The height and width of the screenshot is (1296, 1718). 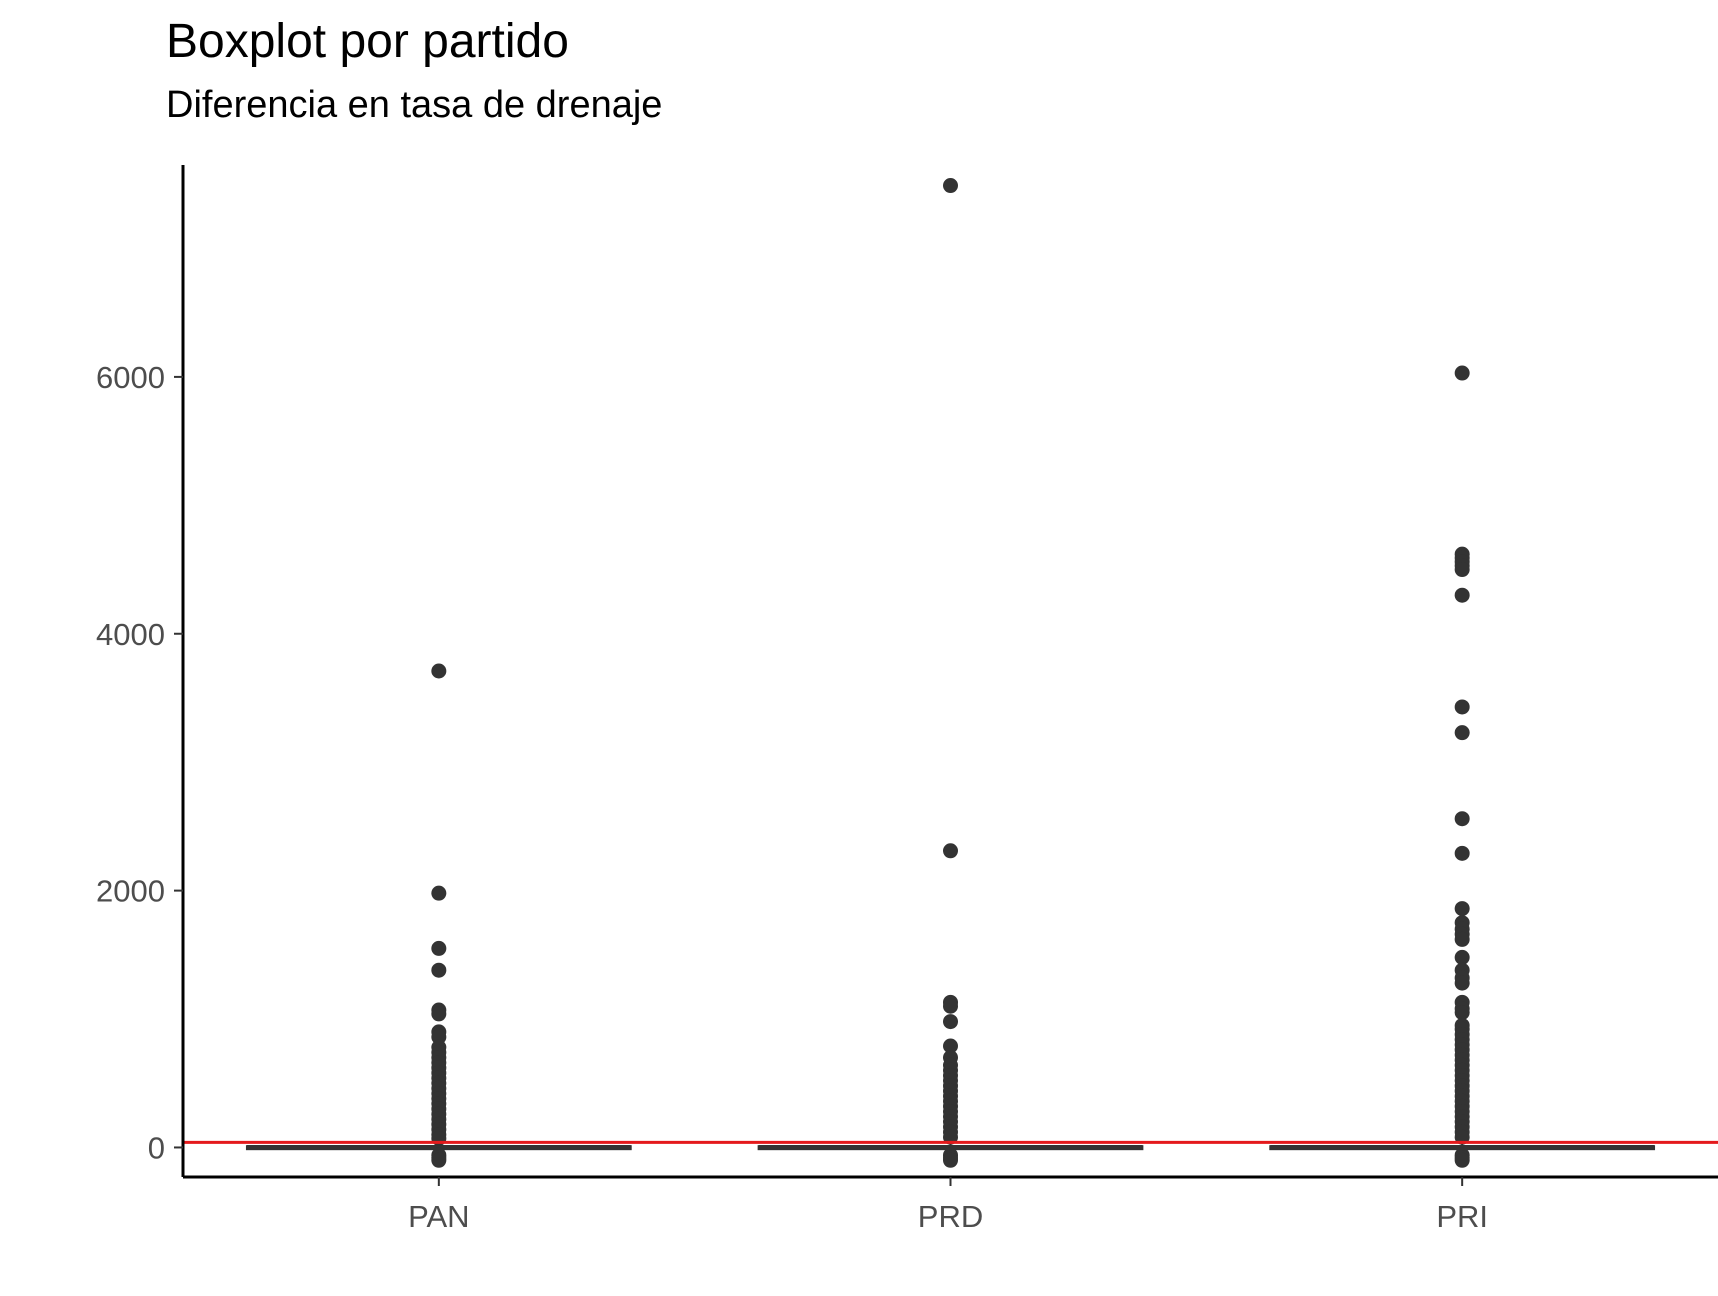 I want to click on box-pri, so click(x=1462, y=766).